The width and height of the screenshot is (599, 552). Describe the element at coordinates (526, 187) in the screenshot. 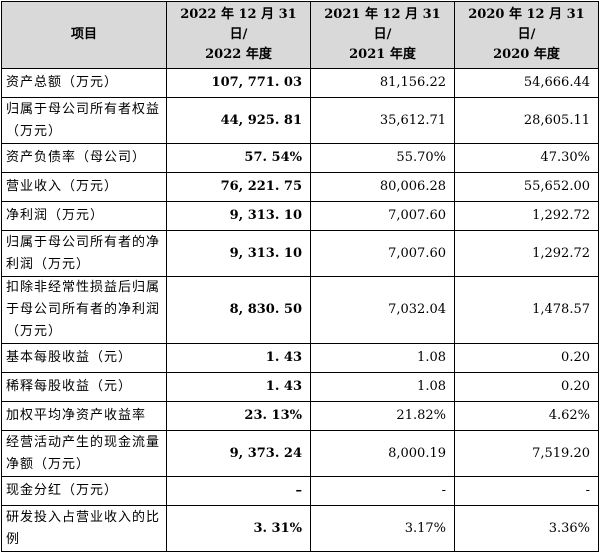

I see `value-2020: 55,652.00` at that location.